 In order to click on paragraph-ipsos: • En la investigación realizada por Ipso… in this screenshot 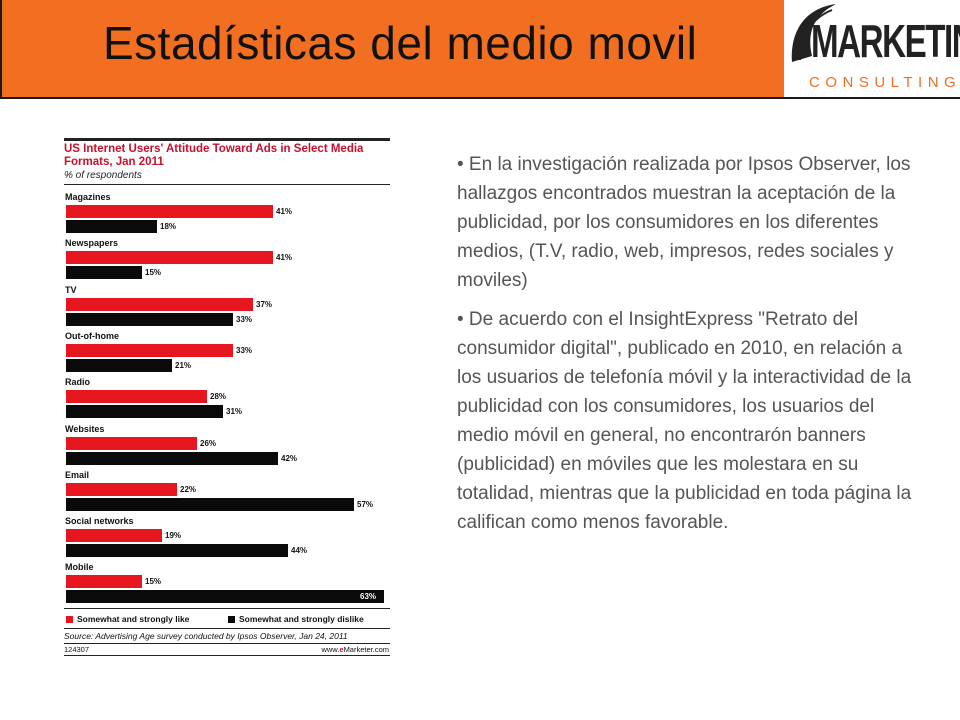, I will do `click(684, 222)`.